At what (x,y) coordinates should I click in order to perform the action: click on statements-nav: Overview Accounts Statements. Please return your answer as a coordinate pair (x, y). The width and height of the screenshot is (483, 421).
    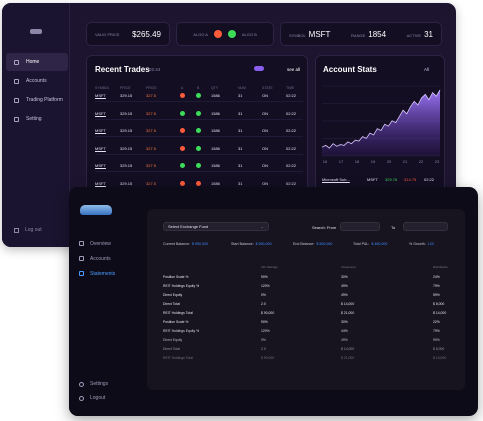
    Looking at the image, I should click on (97, 258).